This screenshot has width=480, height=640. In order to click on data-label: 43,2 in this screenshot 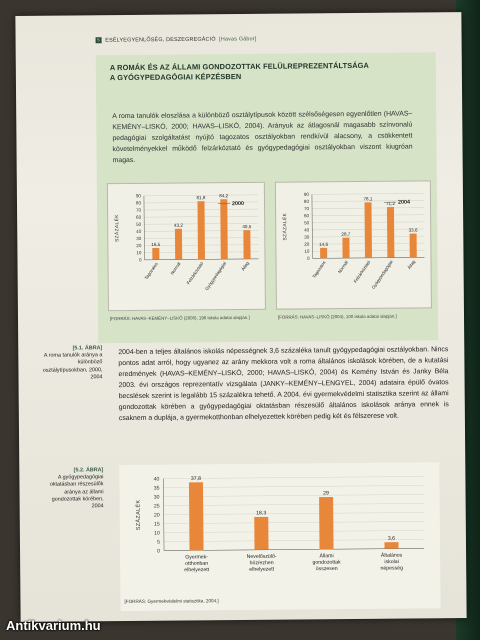, I will do `click(178, 225)`.